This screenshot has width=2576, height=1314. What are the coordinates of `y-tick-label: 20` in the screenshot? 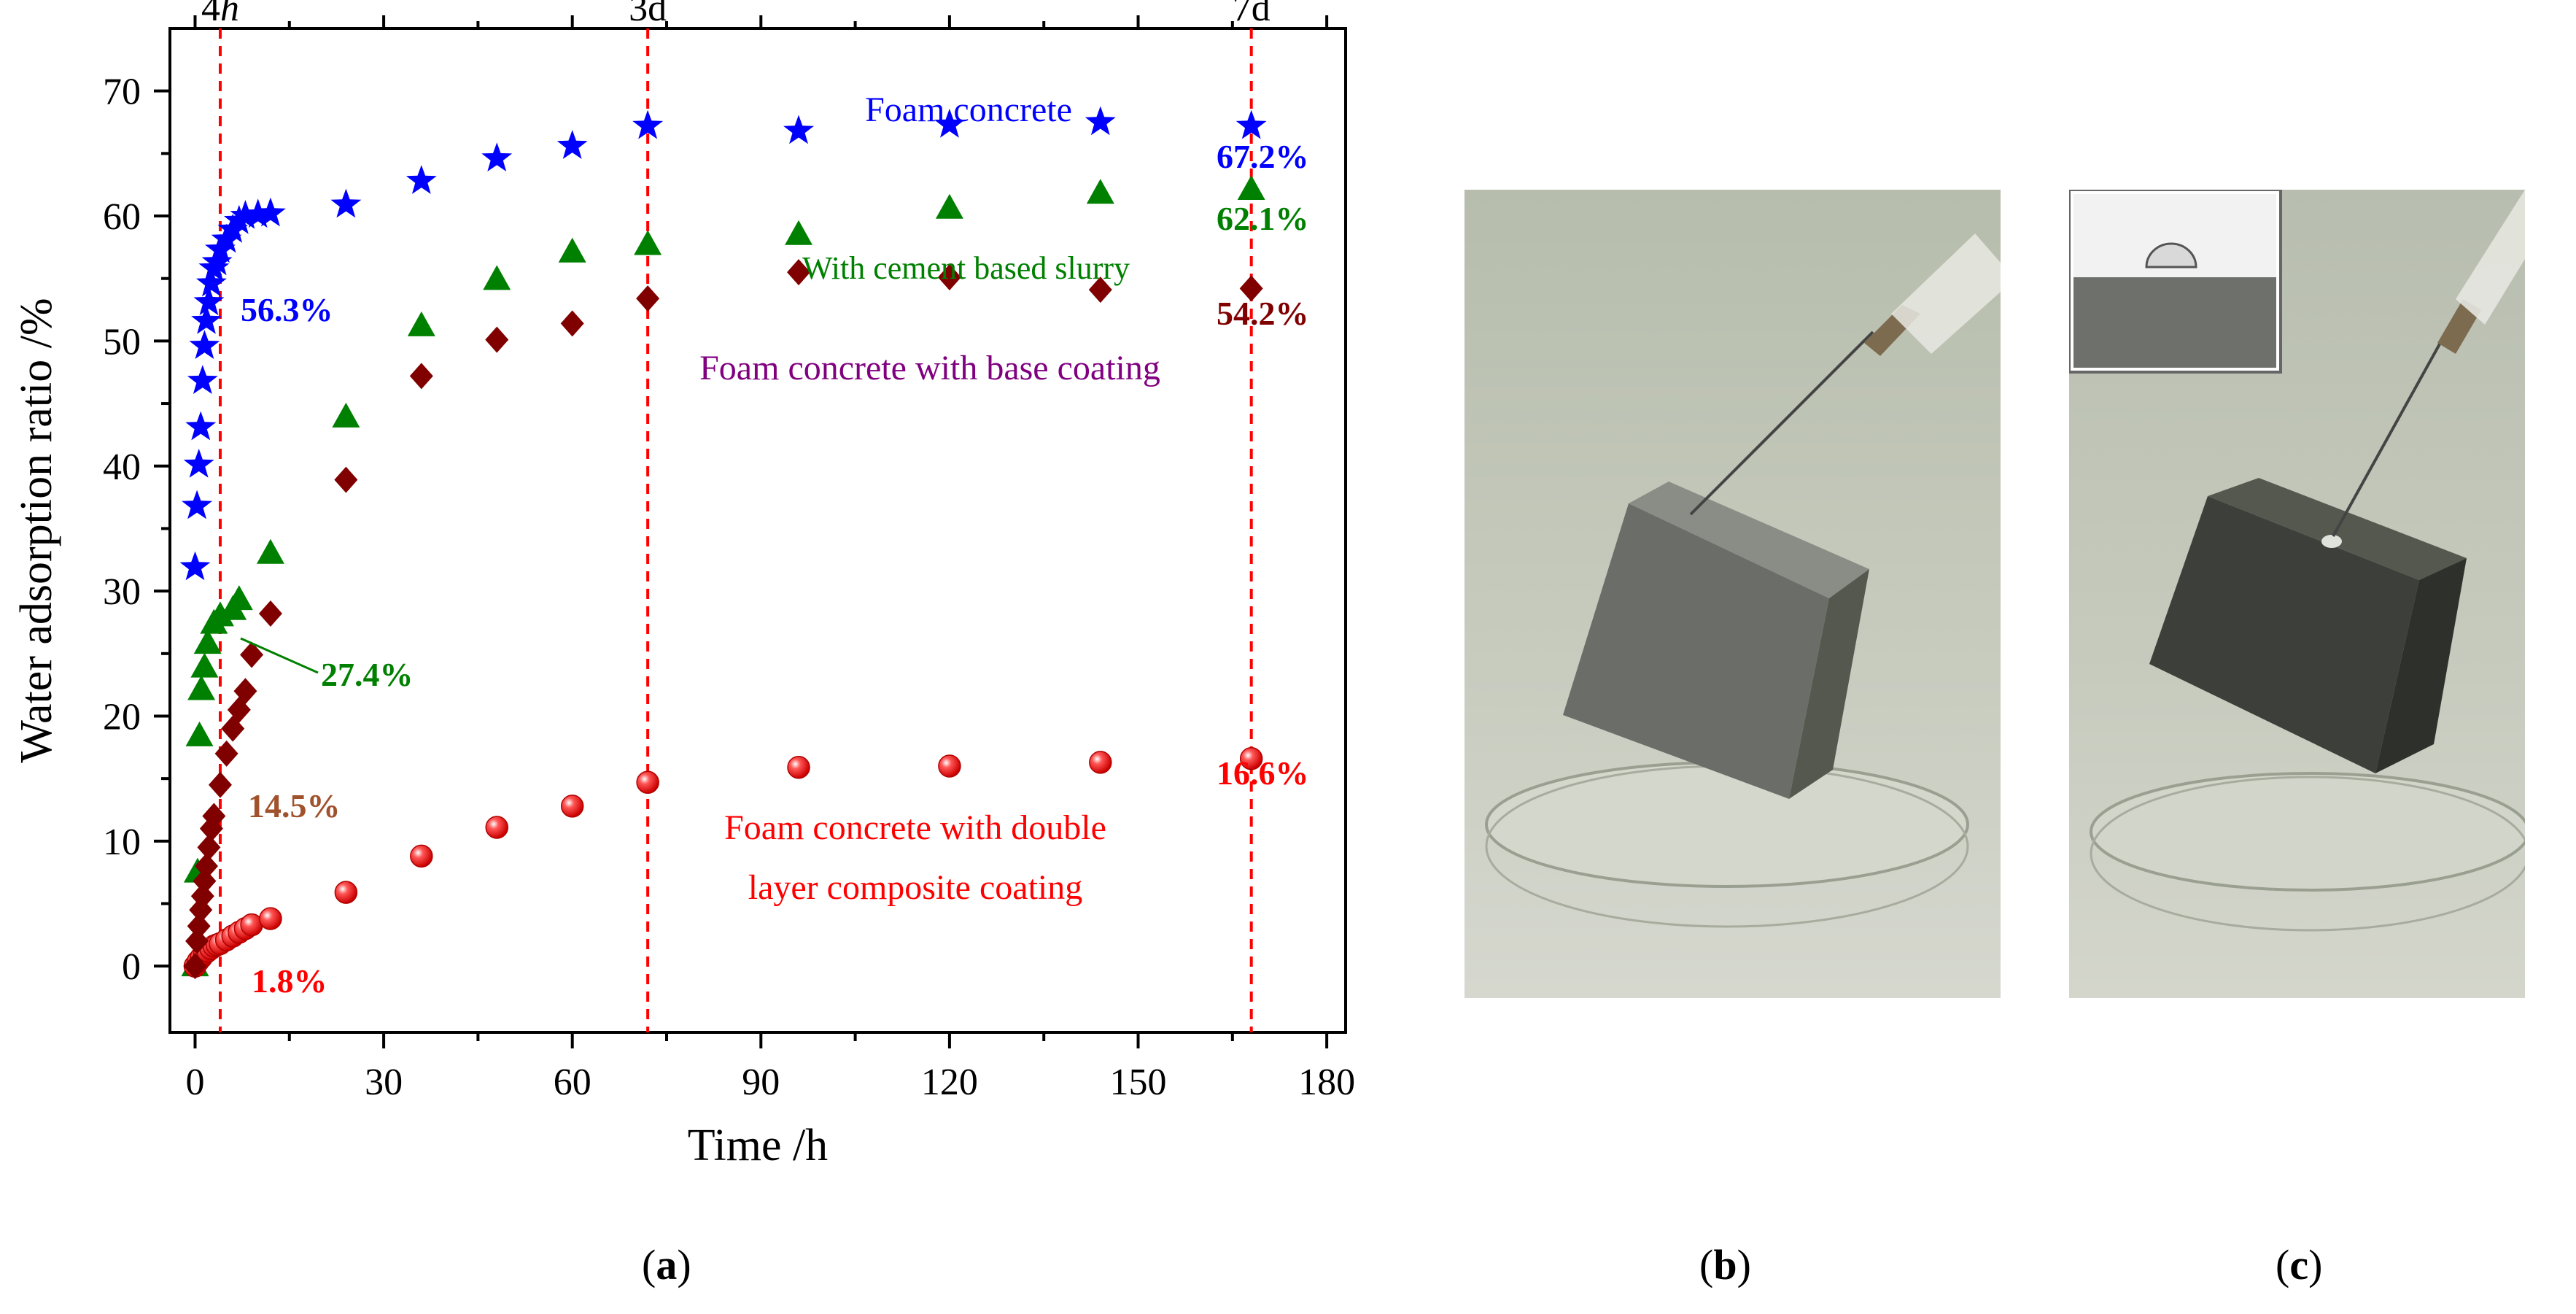 It's located at (122, 717).